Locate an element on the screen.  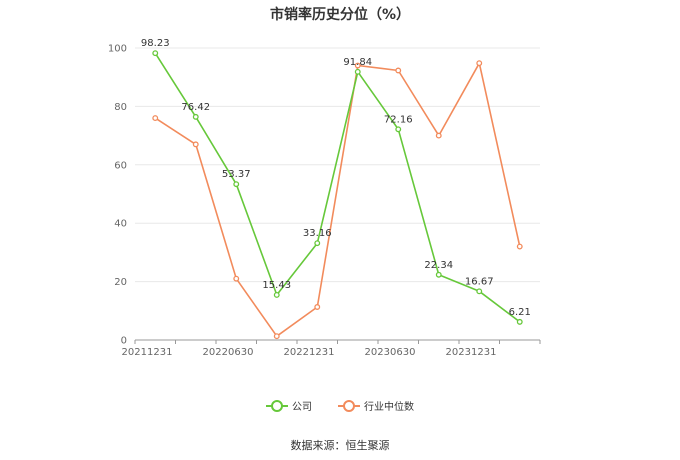
data-label-6: 72.16 is located at coordinates (398, 119).